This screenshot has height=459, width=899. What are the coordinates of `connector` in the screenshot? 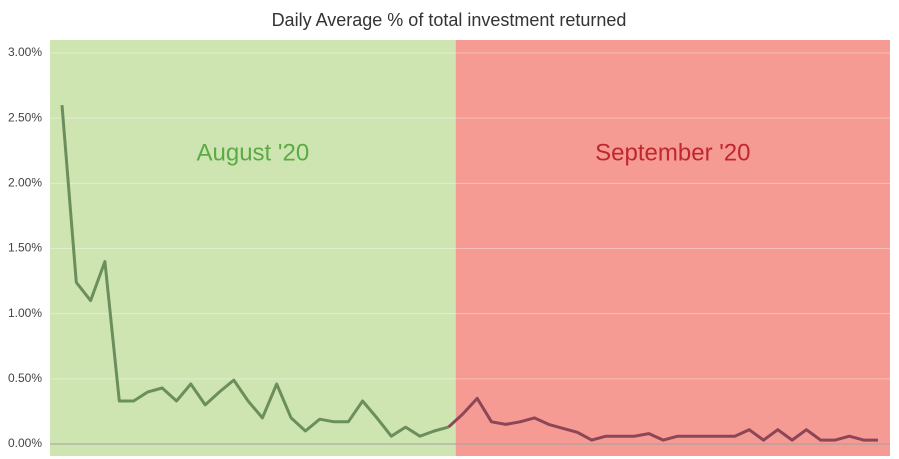 It's located at (455, 420).